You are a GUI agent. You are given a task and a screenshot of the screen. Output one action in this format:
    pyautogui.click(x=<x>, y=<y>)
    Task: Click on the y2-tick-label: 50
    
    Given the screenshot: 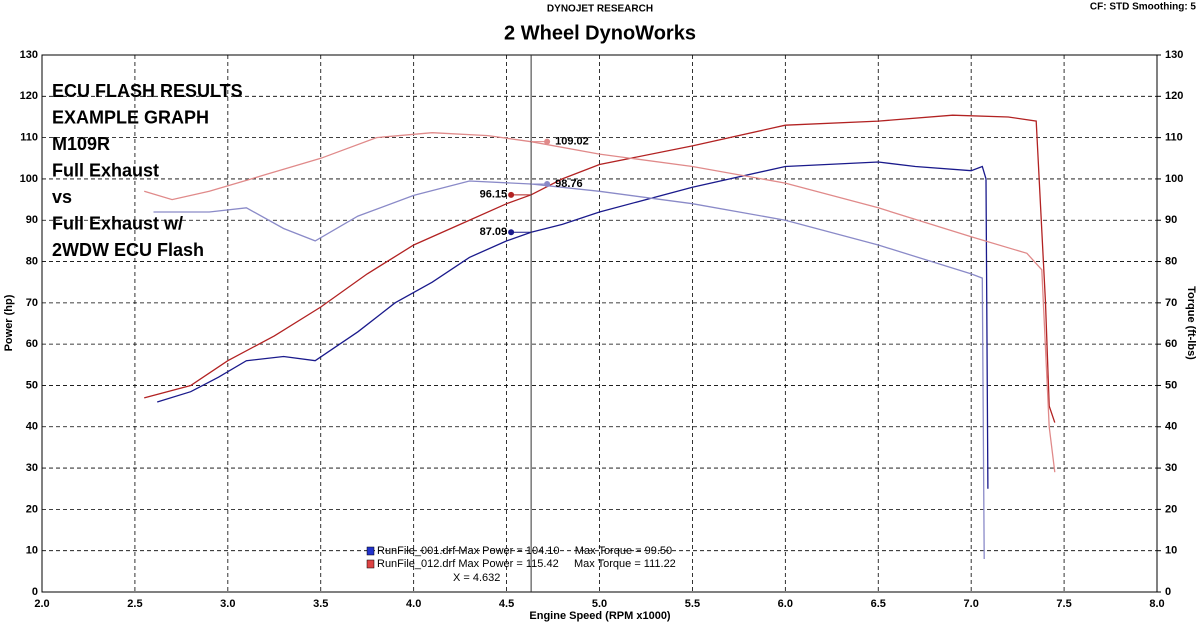 What is the action you would take?
    pyautogui.click(x=1171, y=385)
    